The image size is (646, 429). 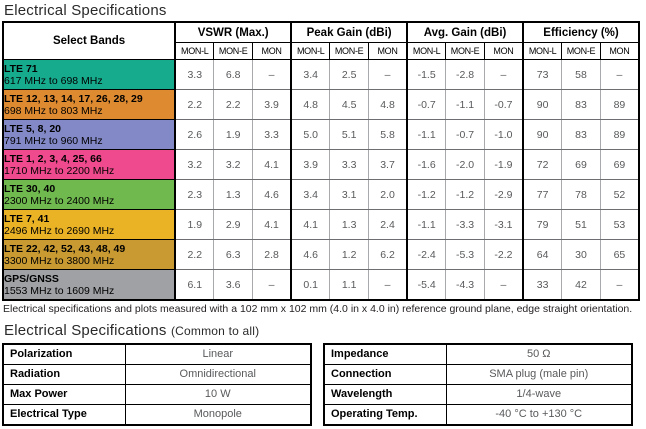 I want to click on band-name: LTE 1, 2, 3, 4, 25, 66, so click(x=53, y=158).